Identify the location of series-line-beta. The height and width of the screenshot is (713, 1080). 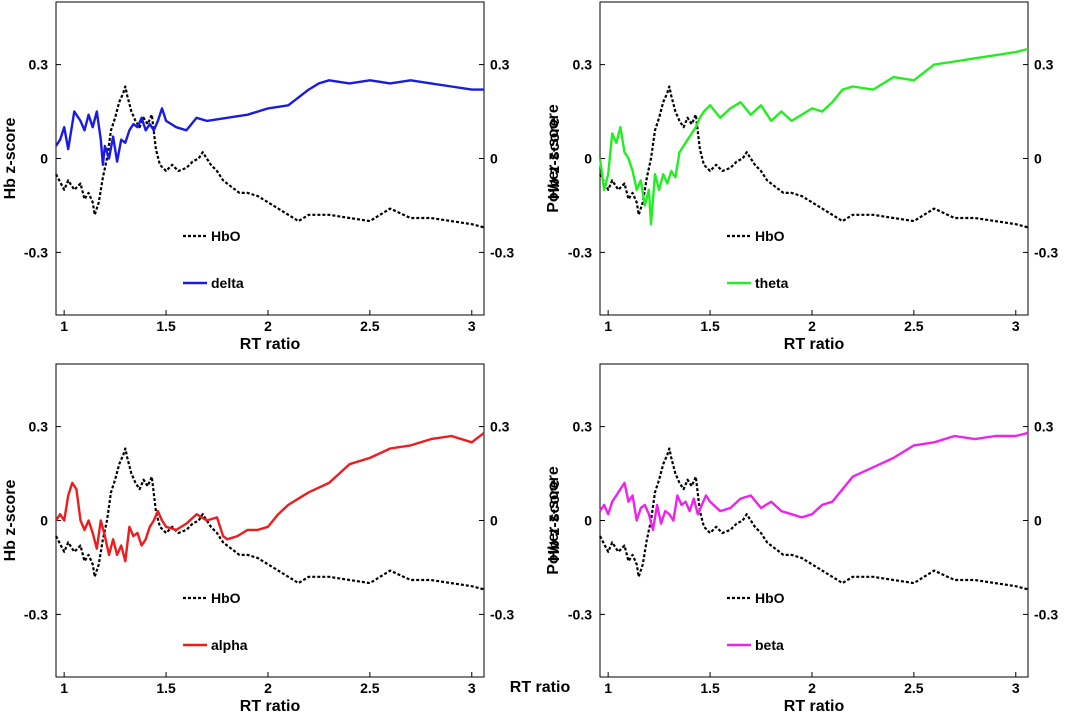
(813, 481).